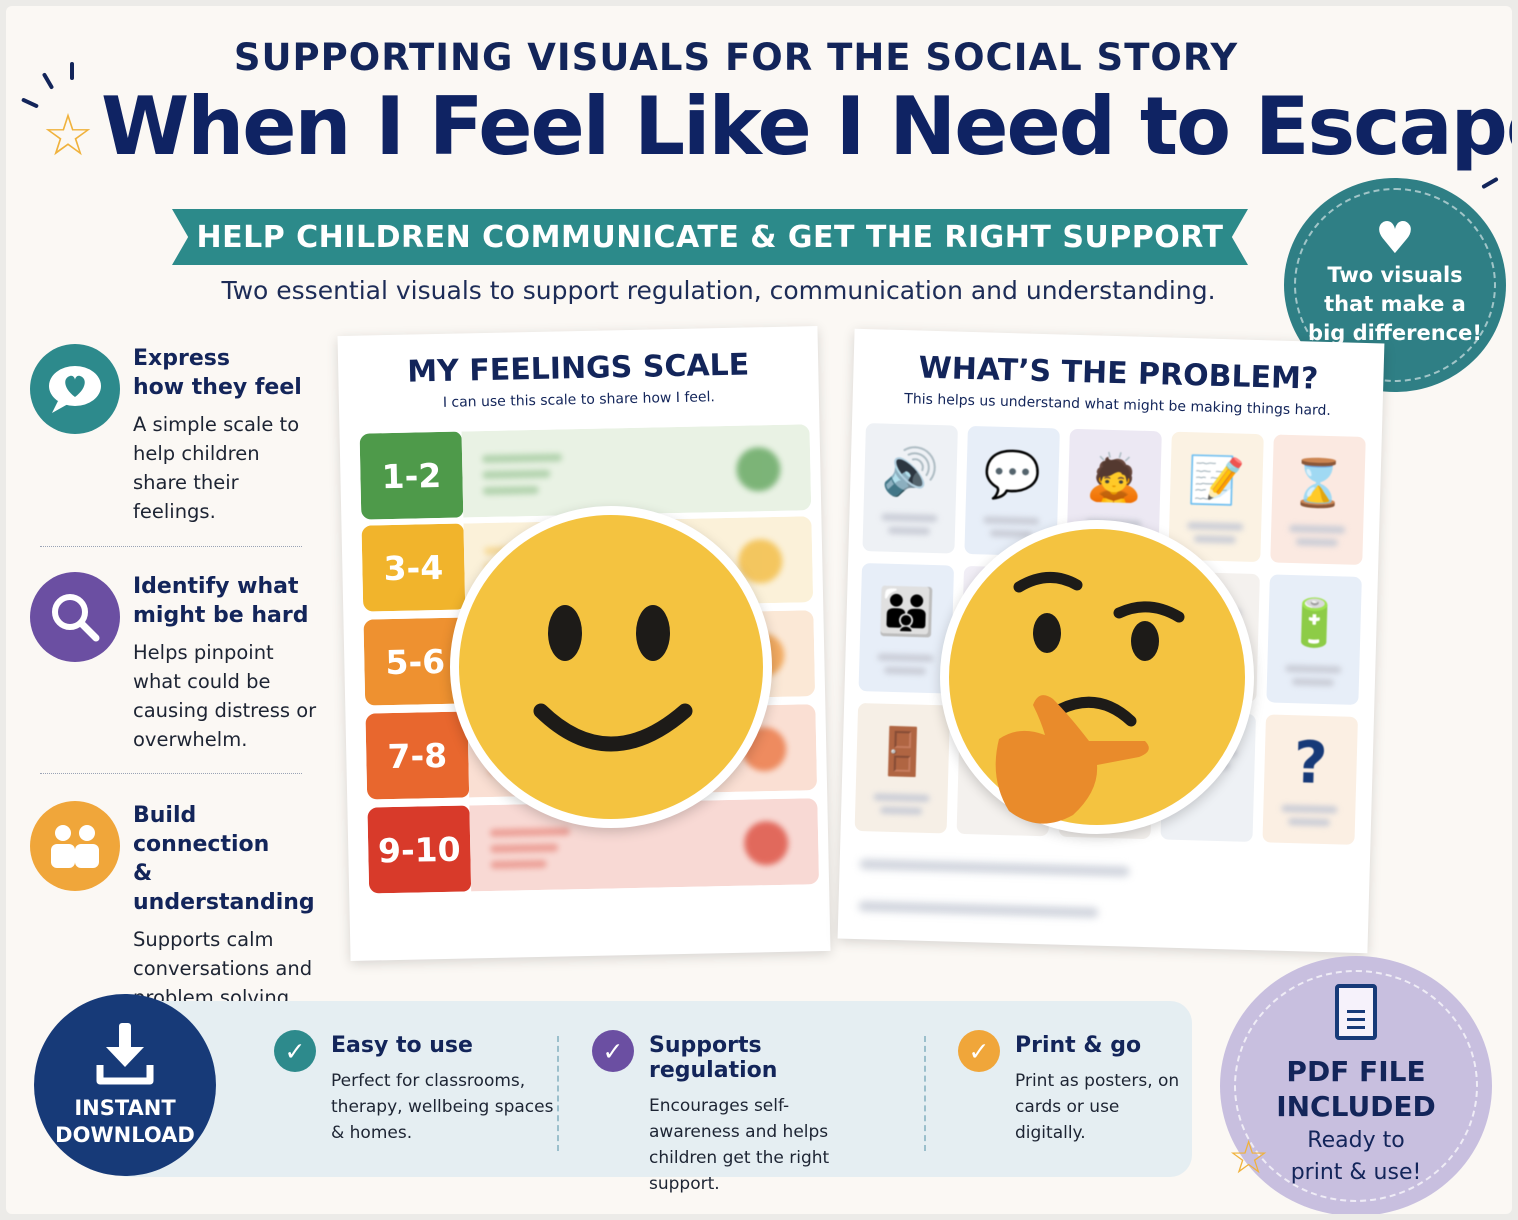 This screenshot has height=1220, width=1518. I want to click on problem-card-tile: ?, so click(1310, 779).